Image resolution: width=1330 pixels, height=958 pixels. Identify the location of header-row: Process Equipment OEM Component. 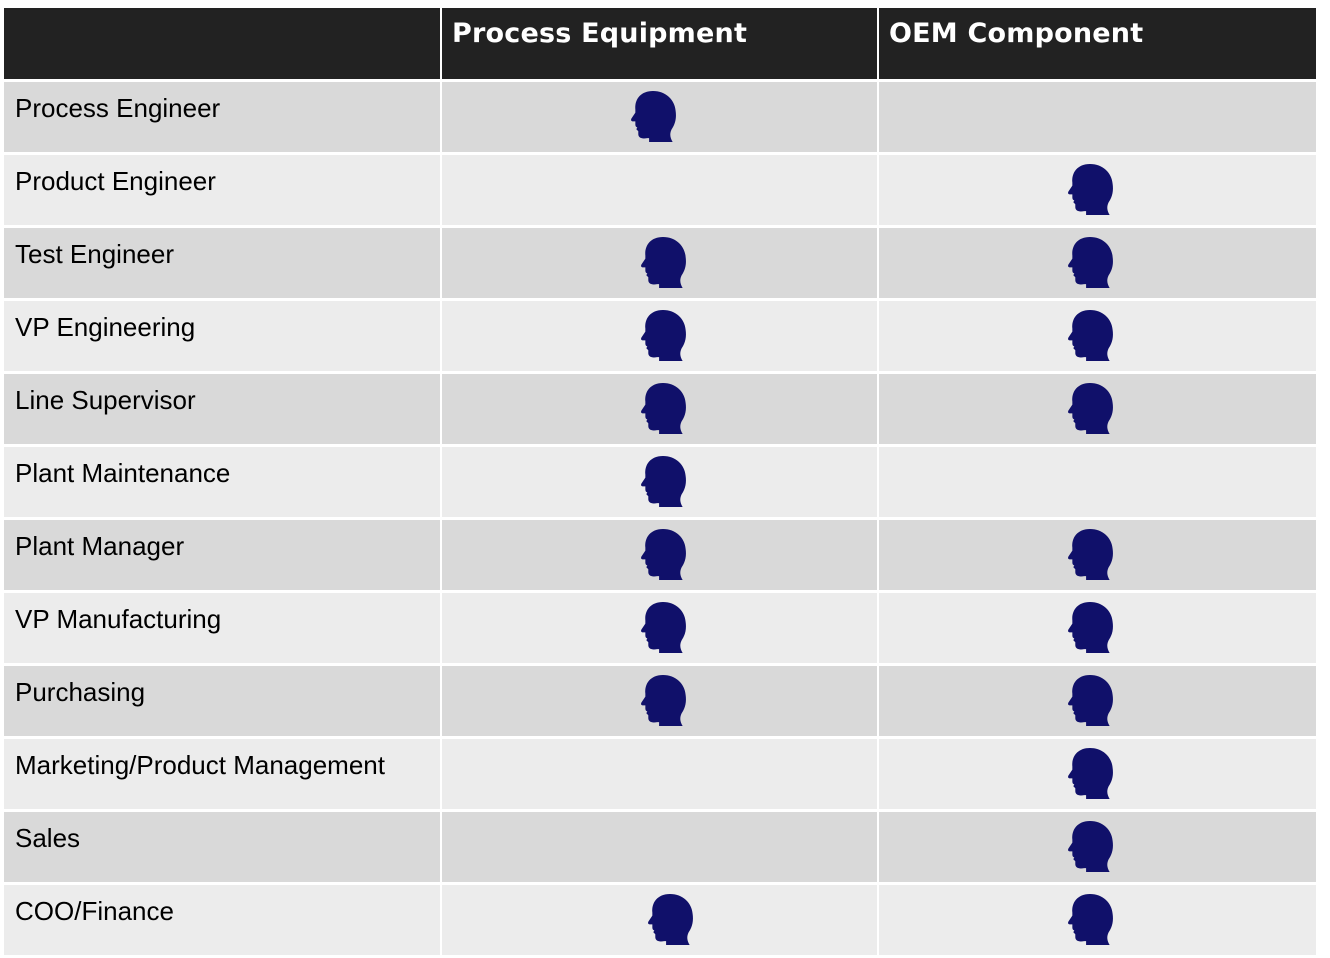
(660, 45).